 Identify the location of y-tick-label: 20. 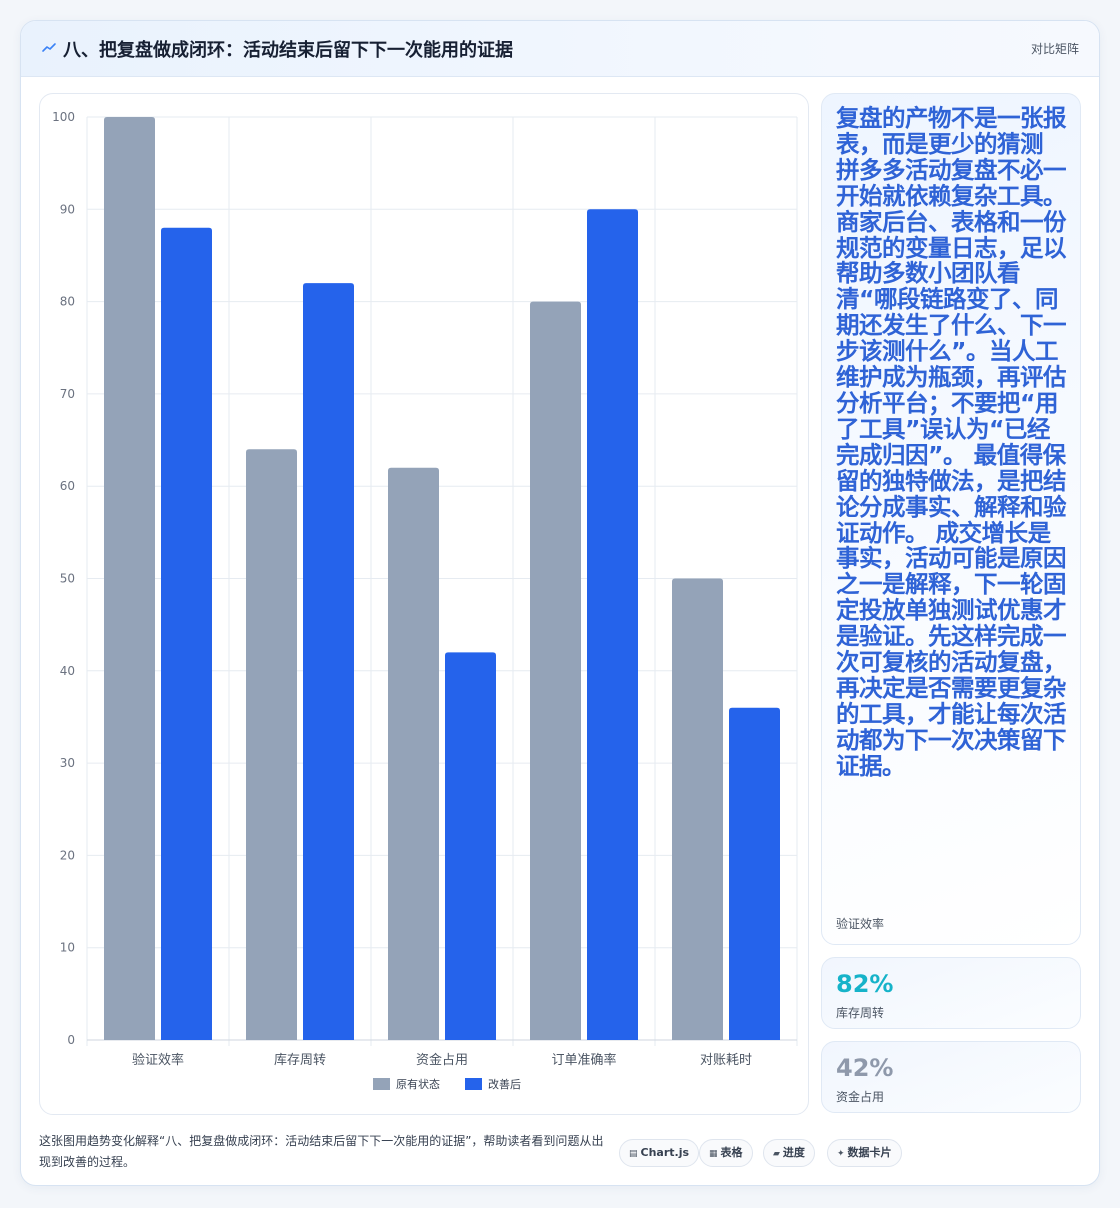
(67, 855).